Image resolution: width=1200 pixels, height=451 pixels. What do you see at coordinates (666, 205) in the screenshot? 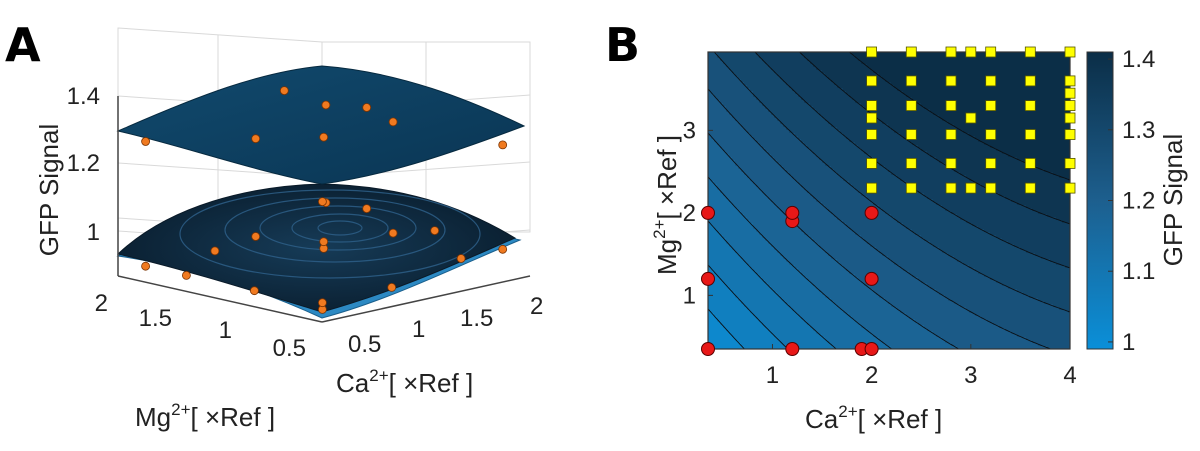
I see `mg-axis-label-b: Mg2+[ ×Ref ]` at bounding box center [666, 205].